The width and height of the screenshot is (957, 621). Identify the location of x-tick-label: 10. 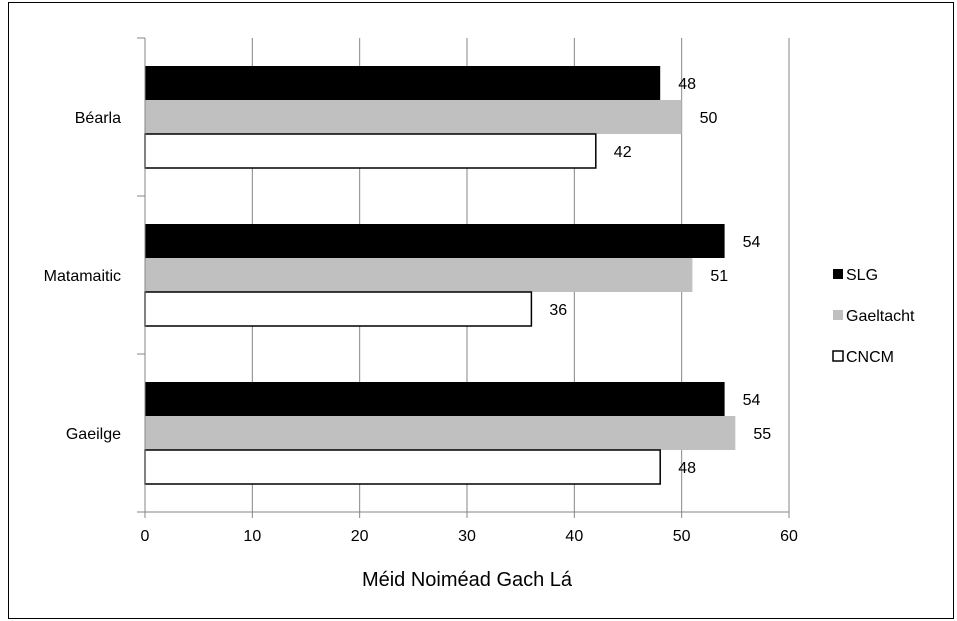
(252, 536).